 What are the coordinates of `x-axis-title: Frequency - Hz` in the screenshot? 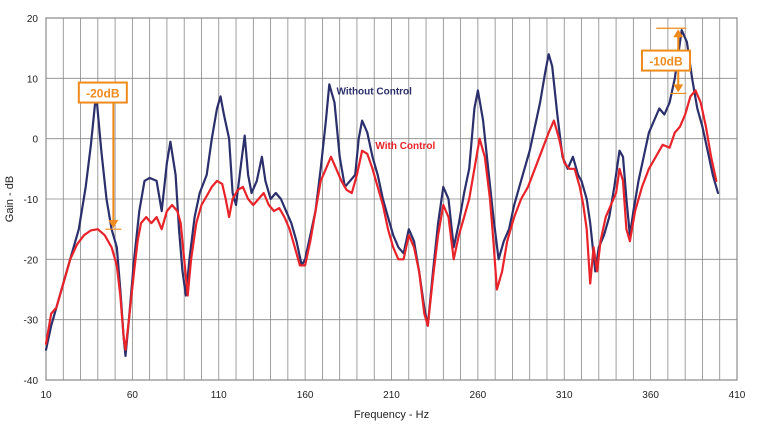 It's located at (391, 415).